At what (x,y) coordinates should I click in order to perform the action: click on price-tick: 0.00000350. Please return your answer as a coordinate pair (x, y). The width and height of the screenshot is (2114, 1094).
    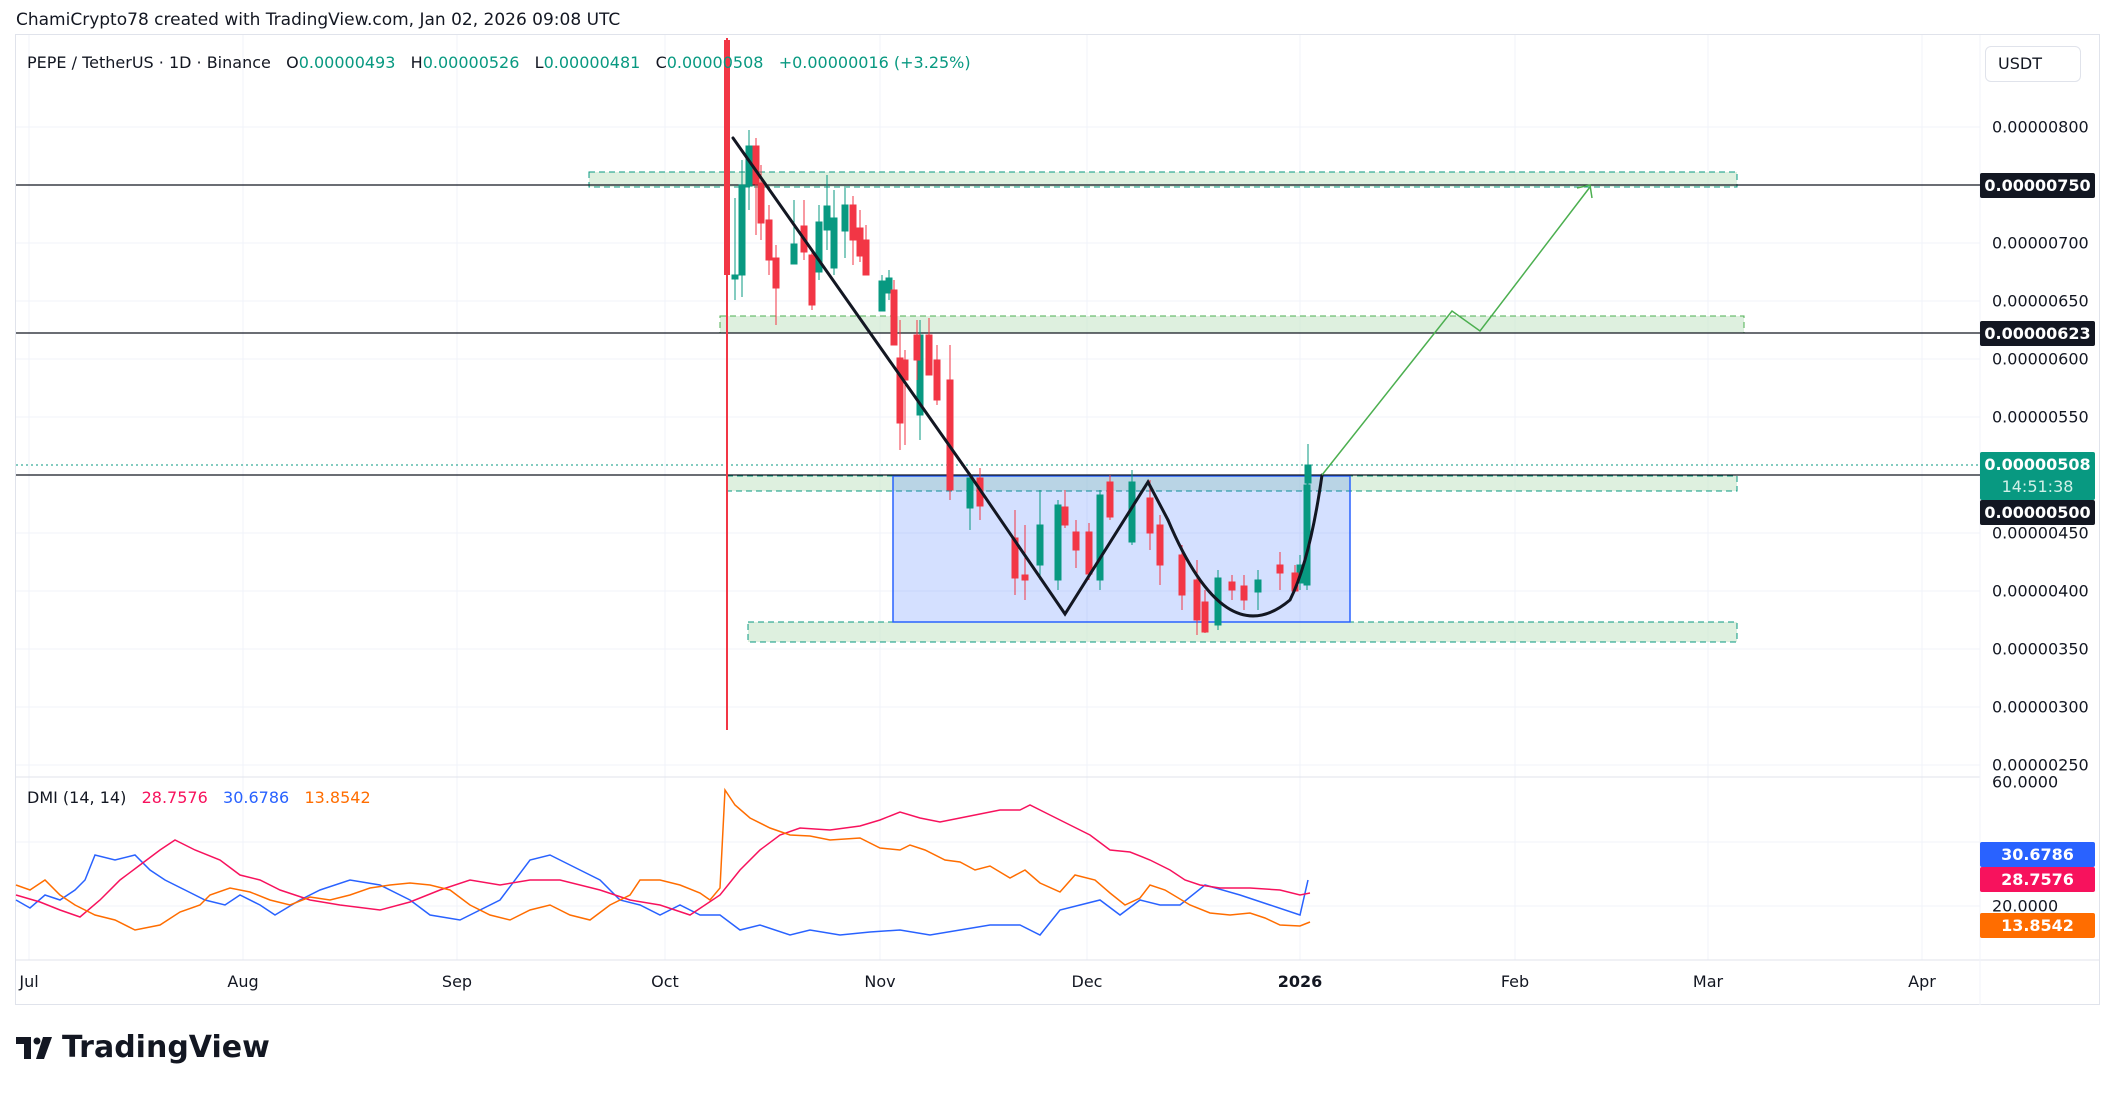
    Looking at the image, I should click on (2040, 649).